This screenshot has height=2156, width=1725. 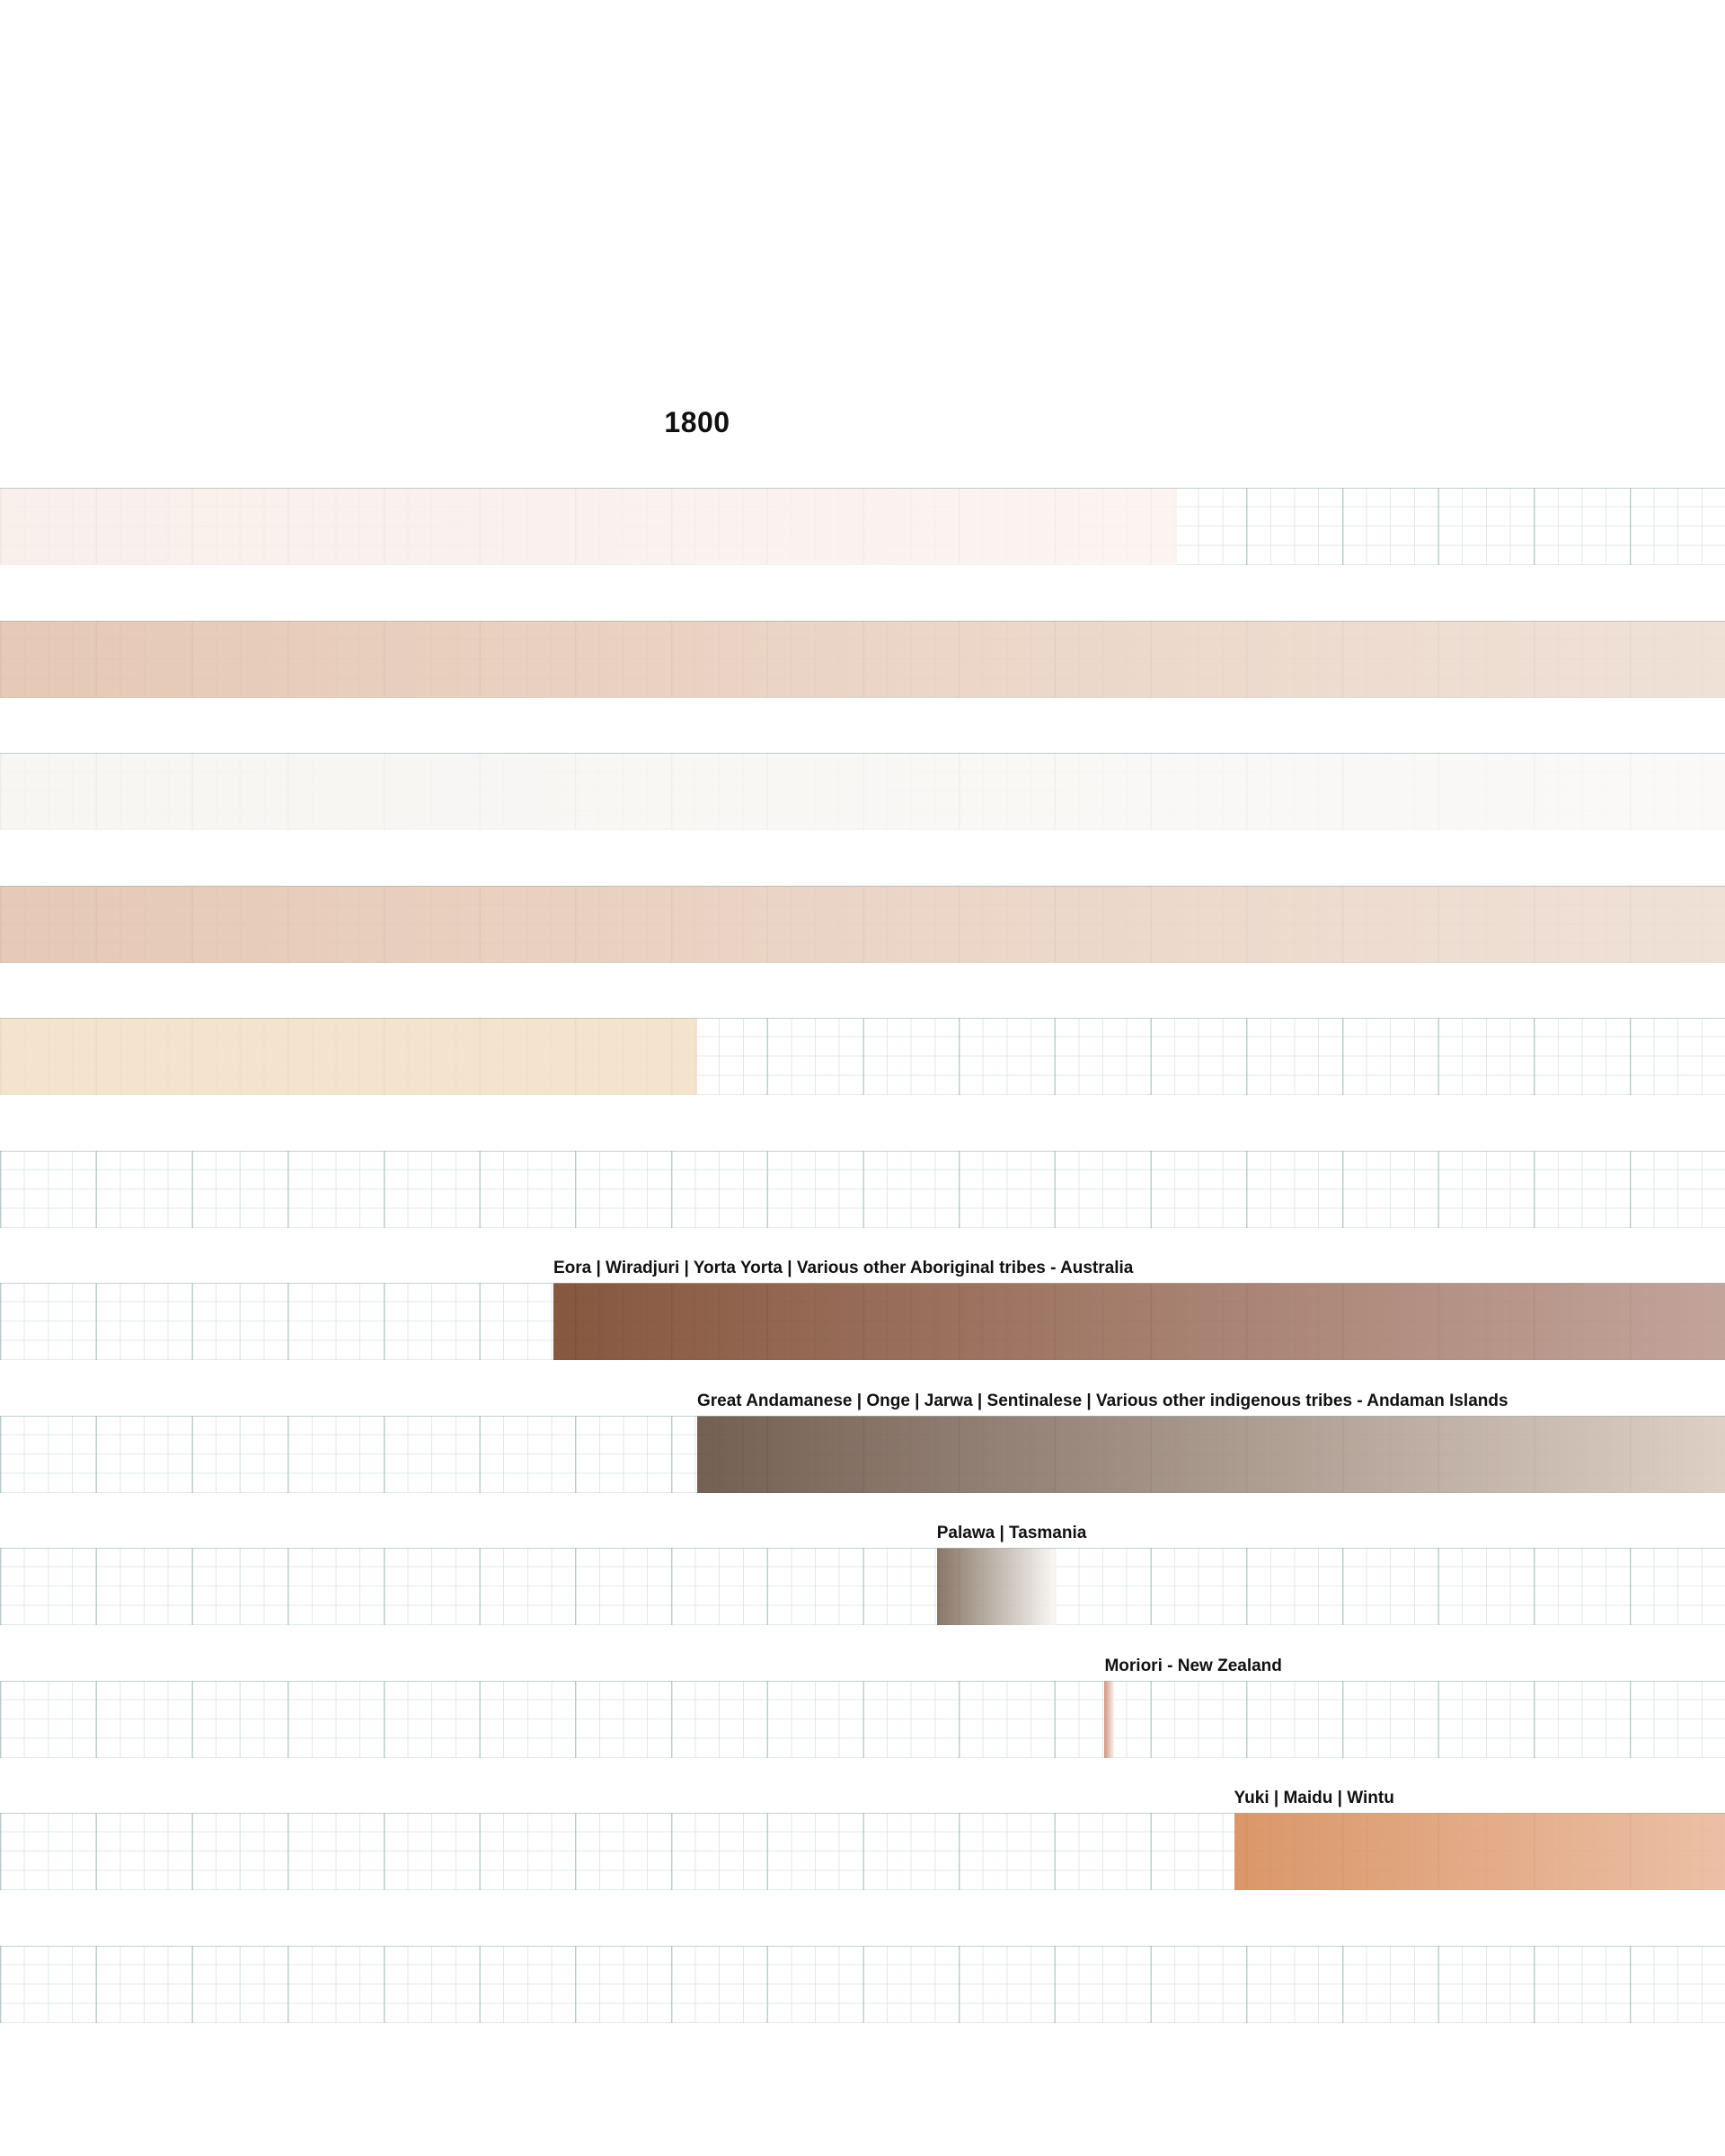 What do you see at coordinates (1012, 1533) in the screenshot?
I see `band-label: Palawa | Tasmania` at bounding box center [1012, 1533].